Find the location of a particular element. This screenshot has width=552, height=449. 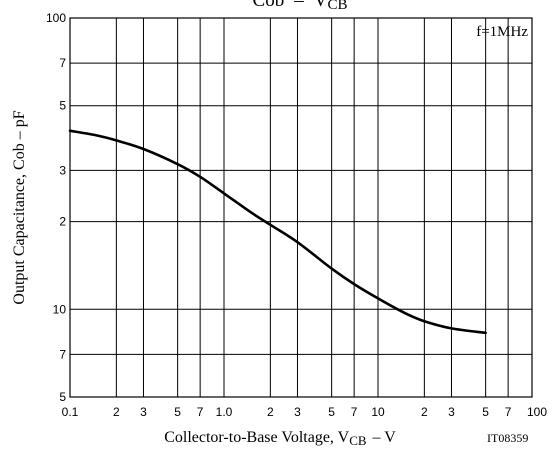

y-tick-label: 3 is located at coordinates (62, 170).